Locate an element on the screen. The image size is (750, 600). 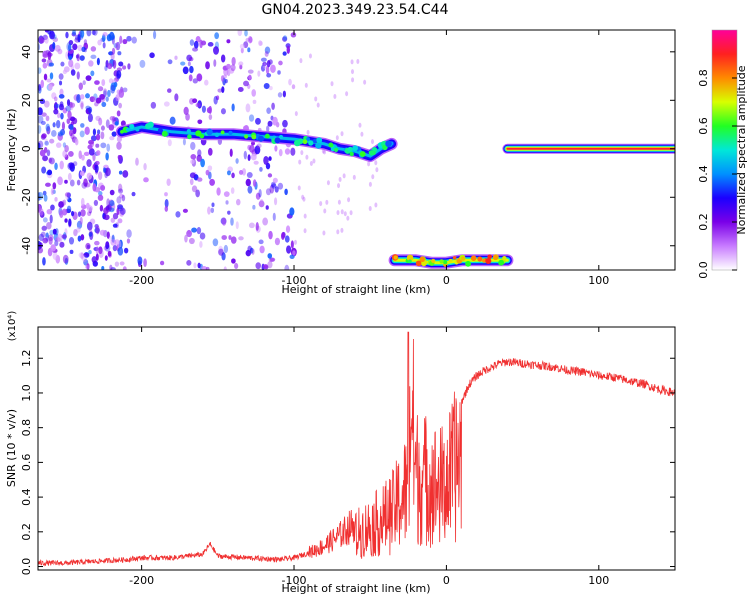
x-tick-label: 100 is located at coordinates (598, 580).